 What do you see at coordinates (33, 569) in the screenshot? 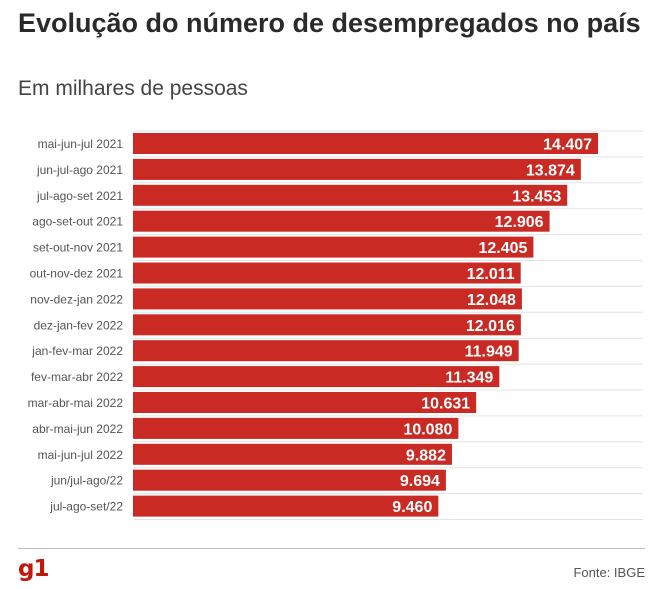
I see `g1-logo: g1` at bounding box center [33, 569].